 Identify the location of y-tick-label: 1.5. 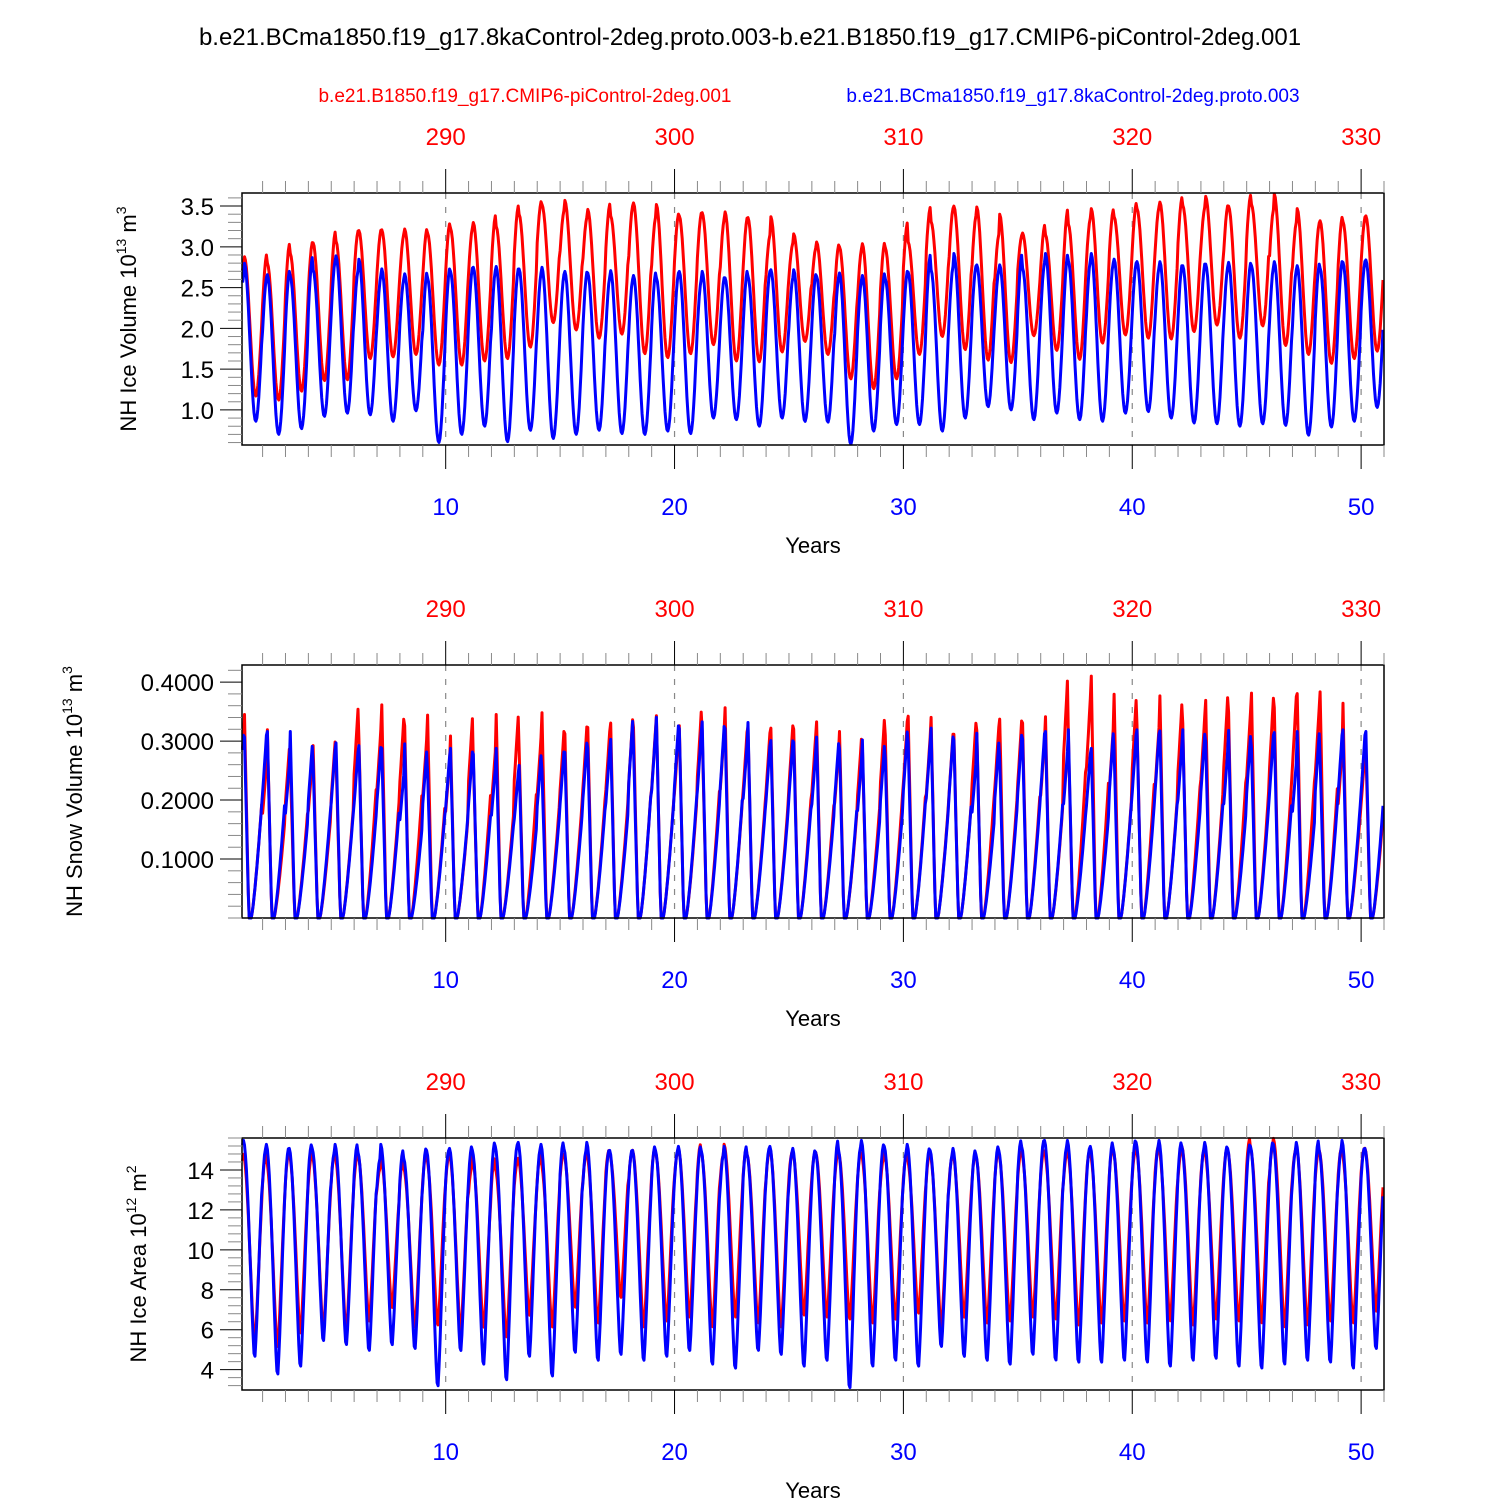
(197, 370).